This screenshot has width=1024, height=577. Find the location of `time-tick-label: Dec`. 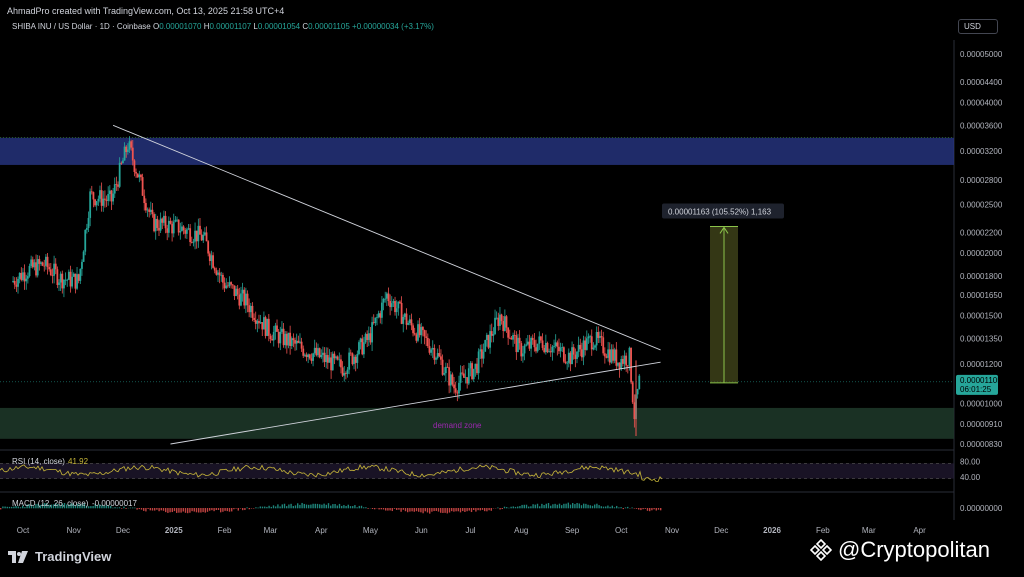

time-tick-label: Dec is located at coordinates (721, 530).